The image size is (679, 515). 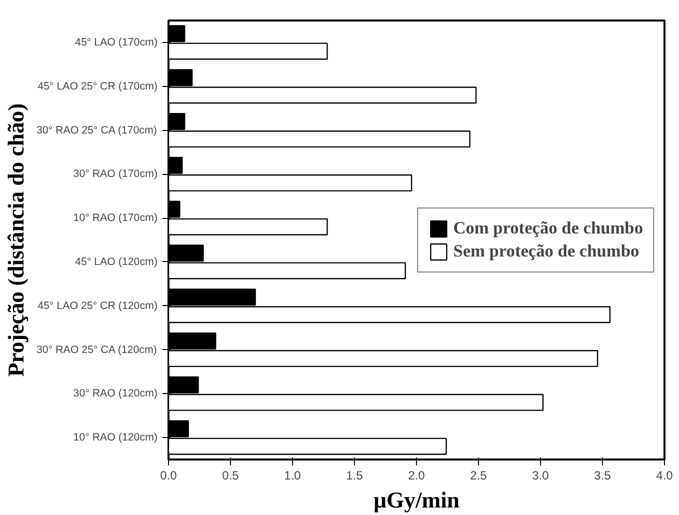 What do you see at coordinates (417, 475) in the screenshot?
I see `x-tick-label: 2.0` at bounding box center [417, 475].